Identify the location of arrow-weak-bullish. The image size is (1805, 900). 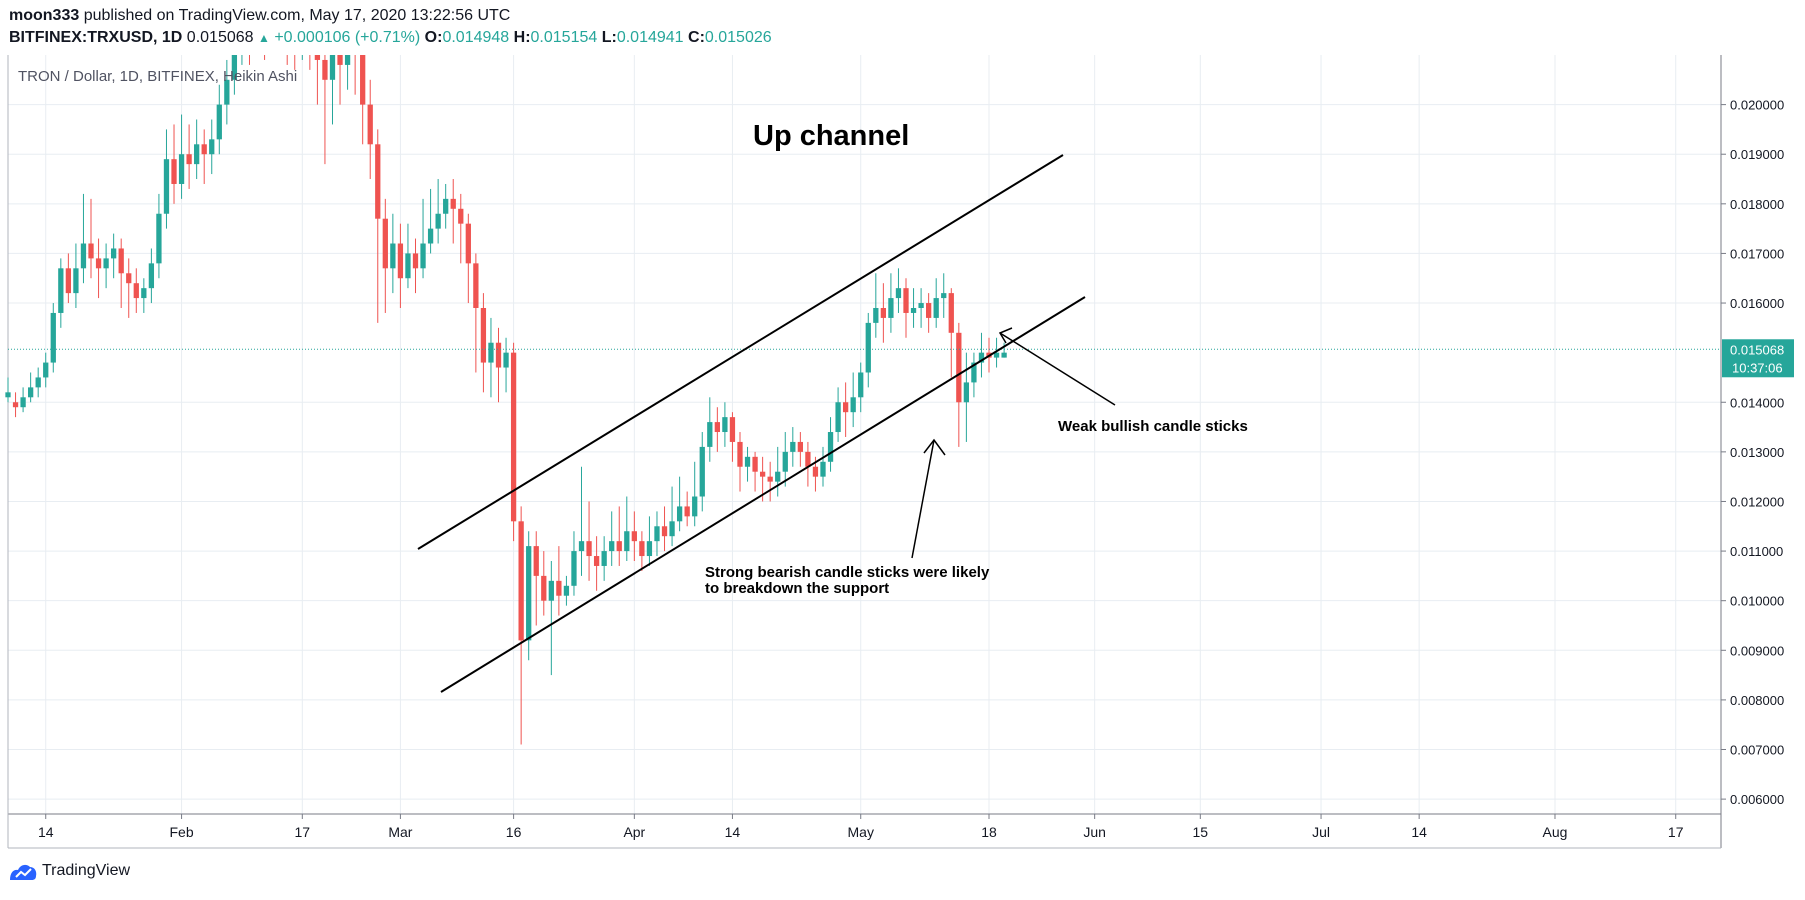
(1057, 369).